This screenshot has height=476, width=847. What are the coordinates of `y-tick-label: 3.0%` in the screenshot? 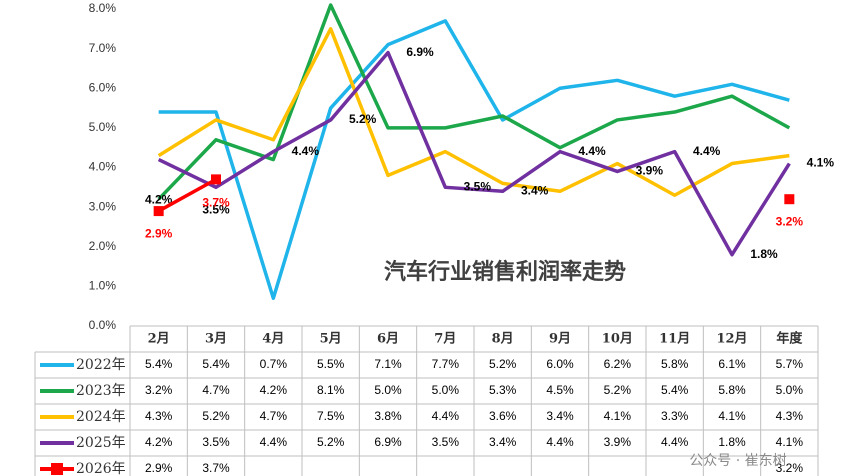 It's located at (103, 206).